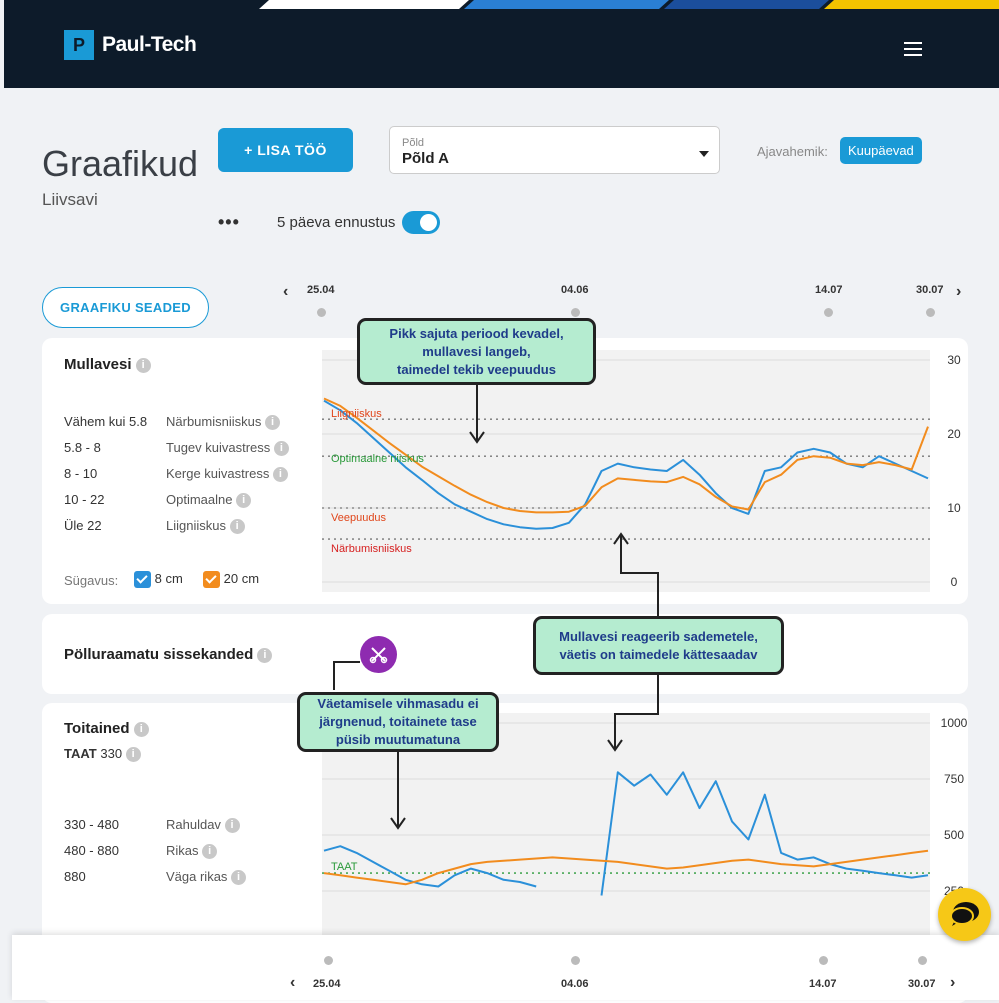  I want to click on chat-button, so click(964, 914).